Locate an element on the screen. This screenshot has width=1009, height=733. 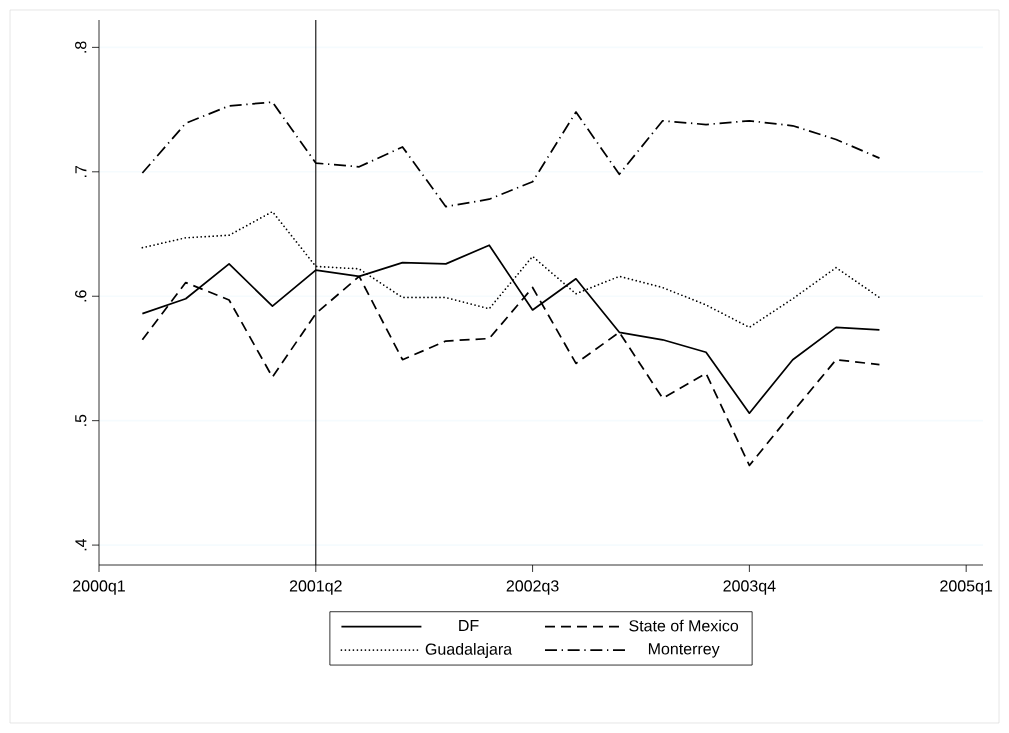
y-tick-label: .8 is located at coordinates (81, 47).